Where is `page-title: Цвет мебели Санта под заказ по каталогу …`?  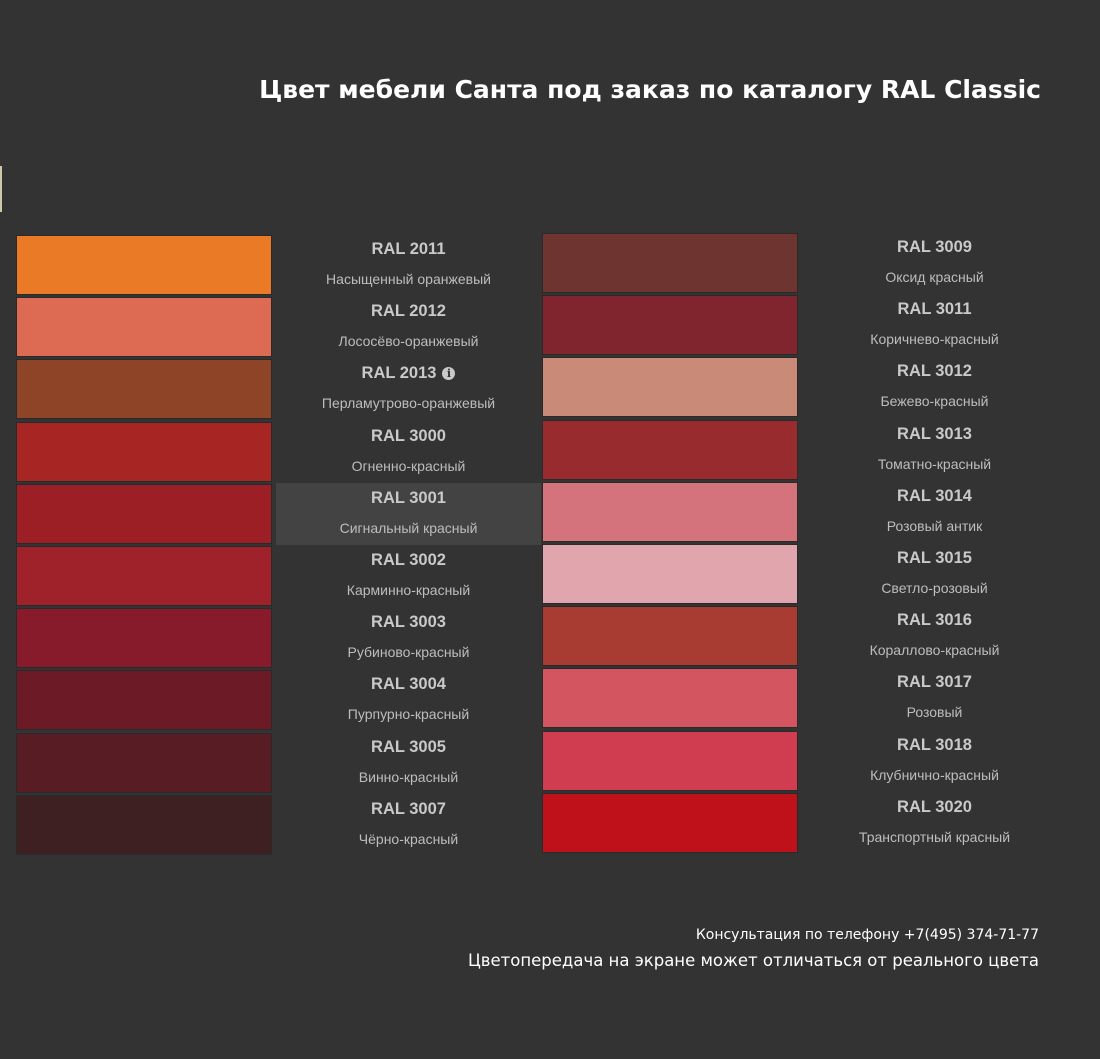
page-title: Цвет мебели Санта под заказ по каталогу … is located at coordinates (650, 89).